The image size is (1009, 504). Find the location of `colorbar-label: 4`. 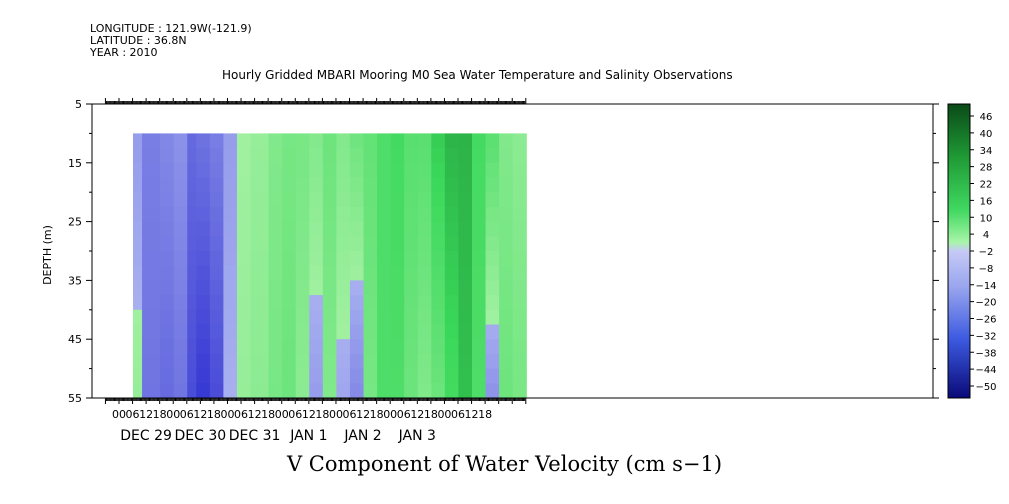

colorbar-label: 4 is located at coordinates (986, 235).